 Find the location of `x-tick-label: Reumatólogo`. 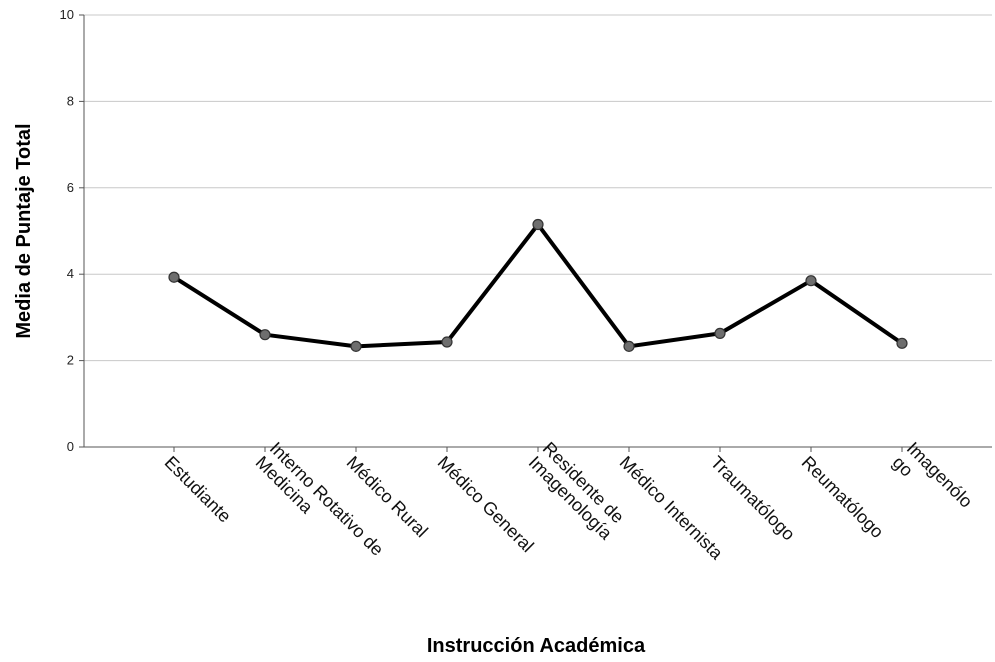

x-tick-label: Reumatólogo is located at coordinates (843, 497).